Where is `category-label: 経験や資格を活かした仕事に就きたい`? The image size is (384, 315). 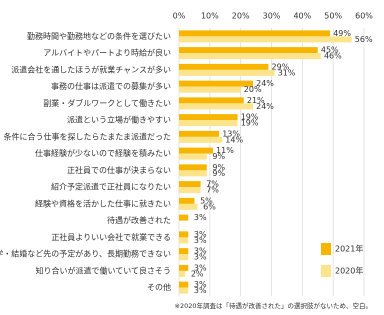
category-label: 経験や資格を活かした仕事に就きたい is located at coordinates (103, 203).